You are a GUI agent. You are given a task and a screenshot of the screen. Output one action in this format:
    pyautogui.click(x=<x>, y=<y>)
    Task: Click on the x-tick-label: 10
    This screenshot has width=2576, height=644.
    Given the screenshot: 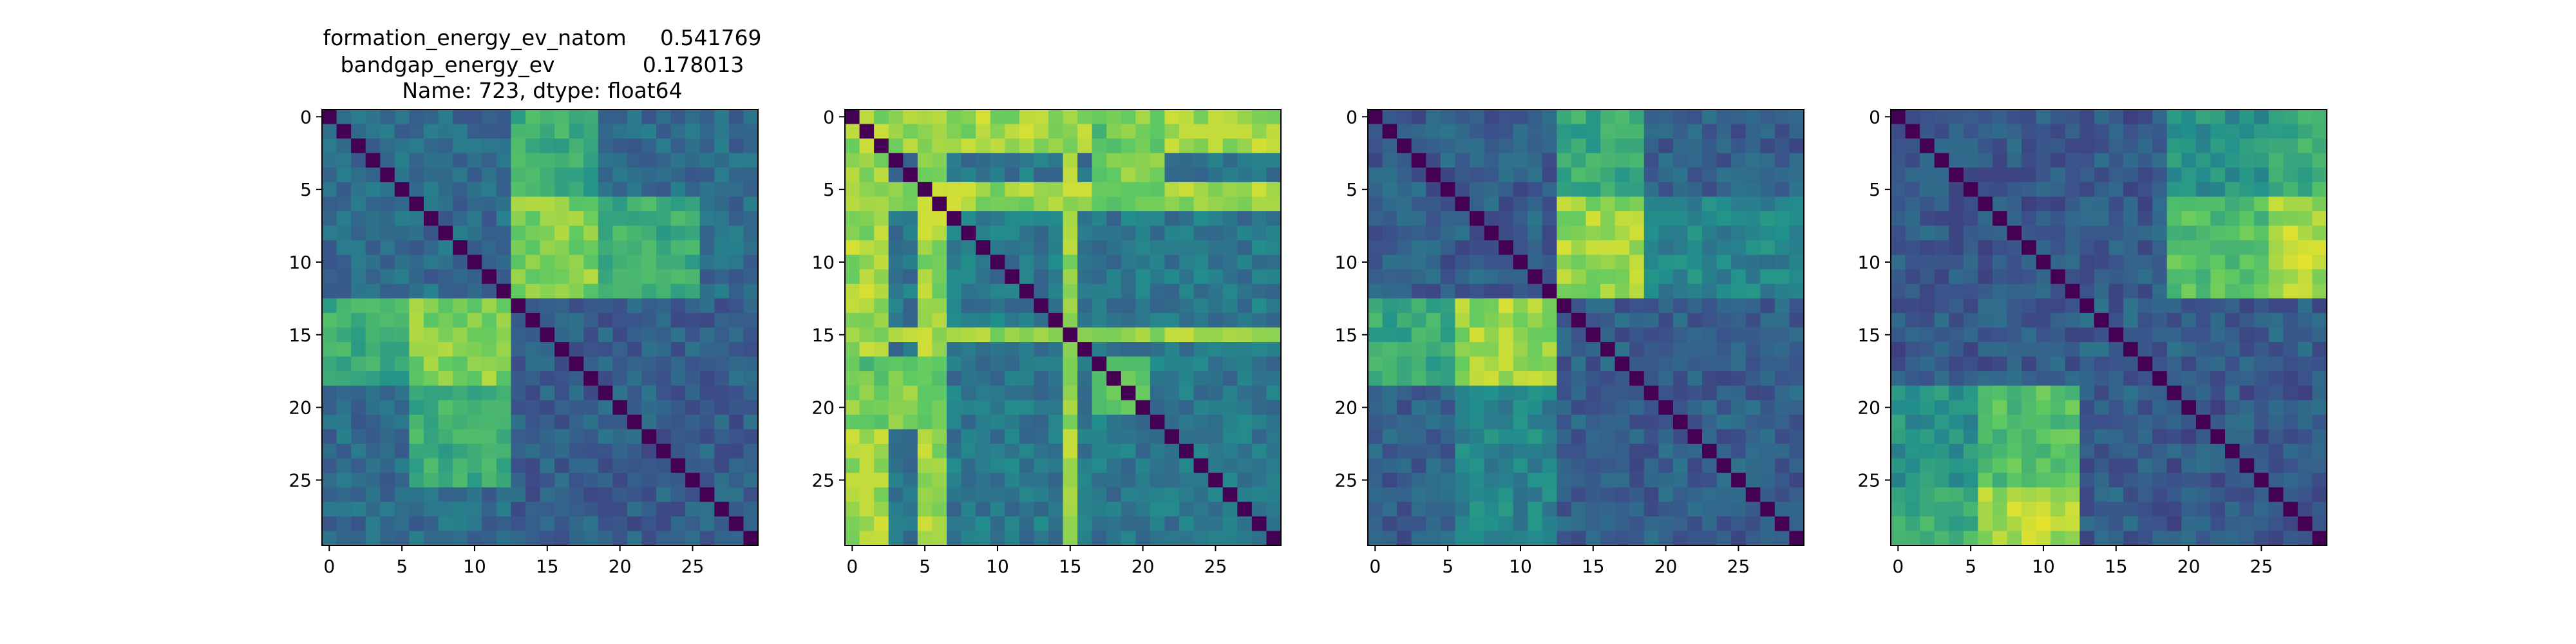 What is the action you would take?
    pyautogui.click(x=998, y=566)
    